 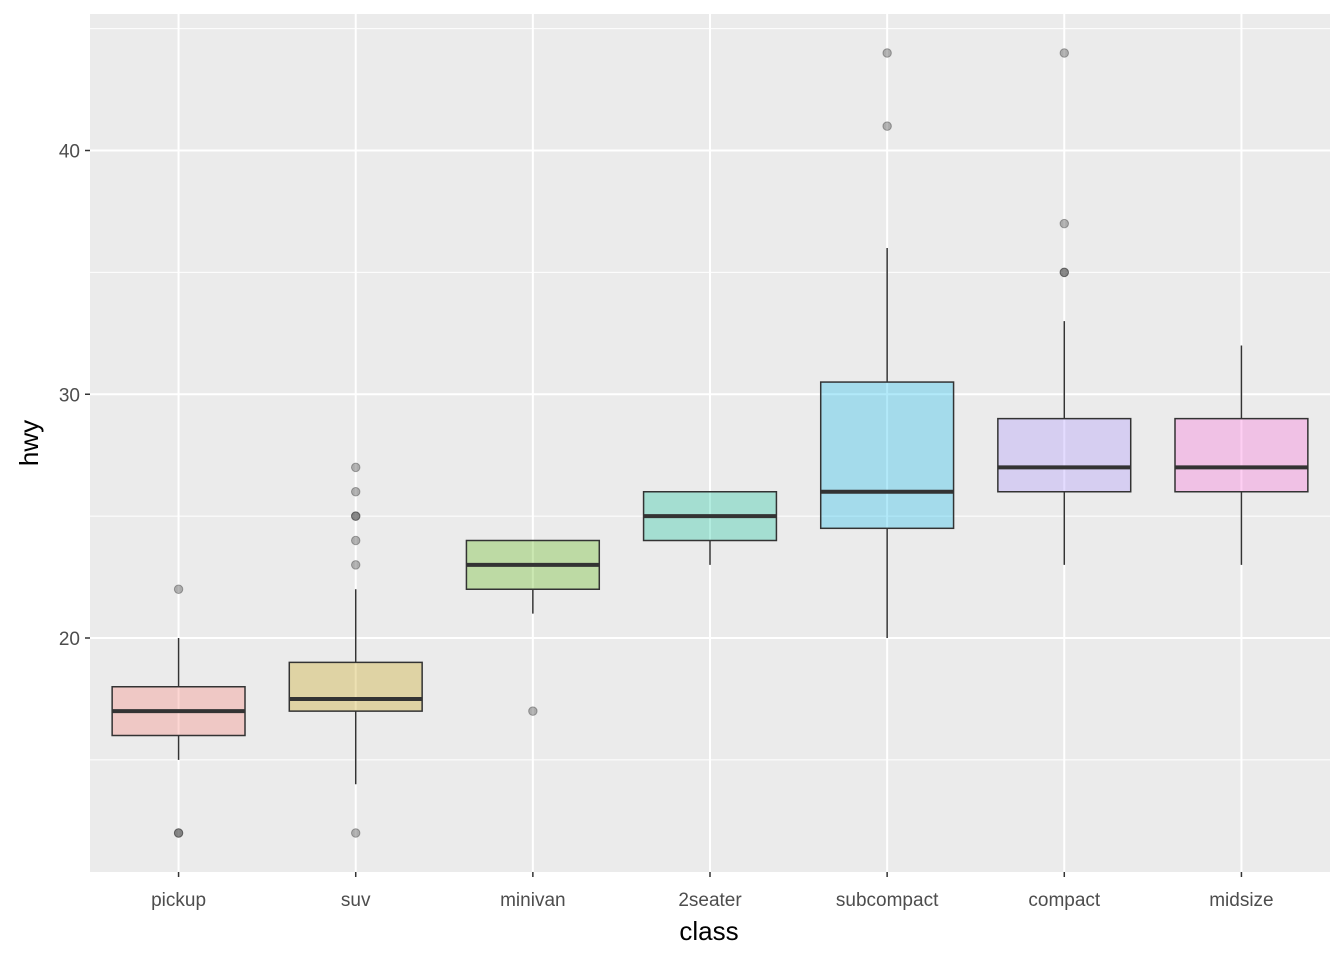 What do you see at coordinates (69, 639) in the screenshot?
I see `y-tick-label: 20` at bounding box center [69, 639].